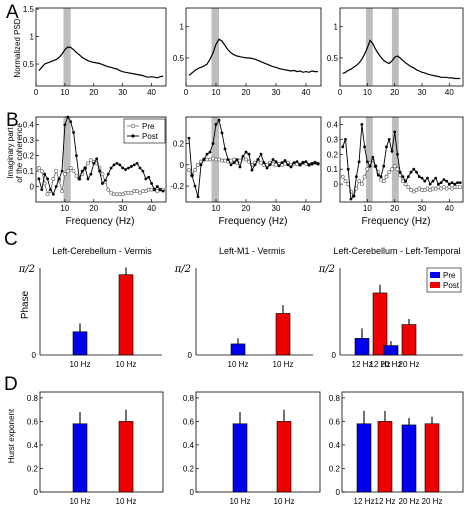  Describe the element at coordinates (240, 458) in the screenshot. I see `hurst-panel-2-pre-bar` at that location.